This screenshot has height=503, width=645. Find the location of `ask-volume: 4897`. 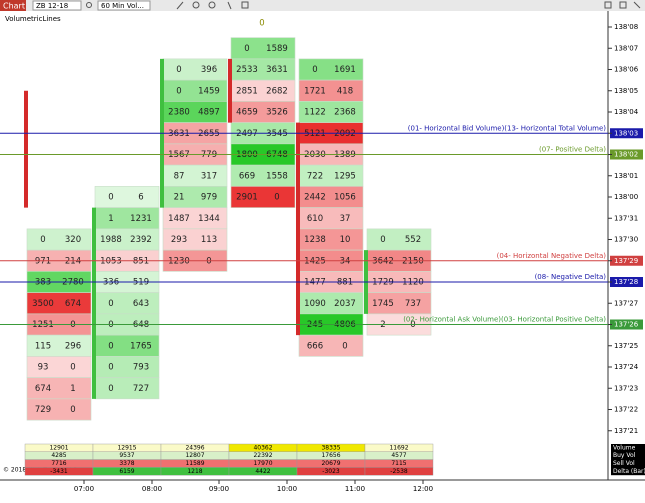

ask-volume: 4897 is located at coordinates (209, 113).